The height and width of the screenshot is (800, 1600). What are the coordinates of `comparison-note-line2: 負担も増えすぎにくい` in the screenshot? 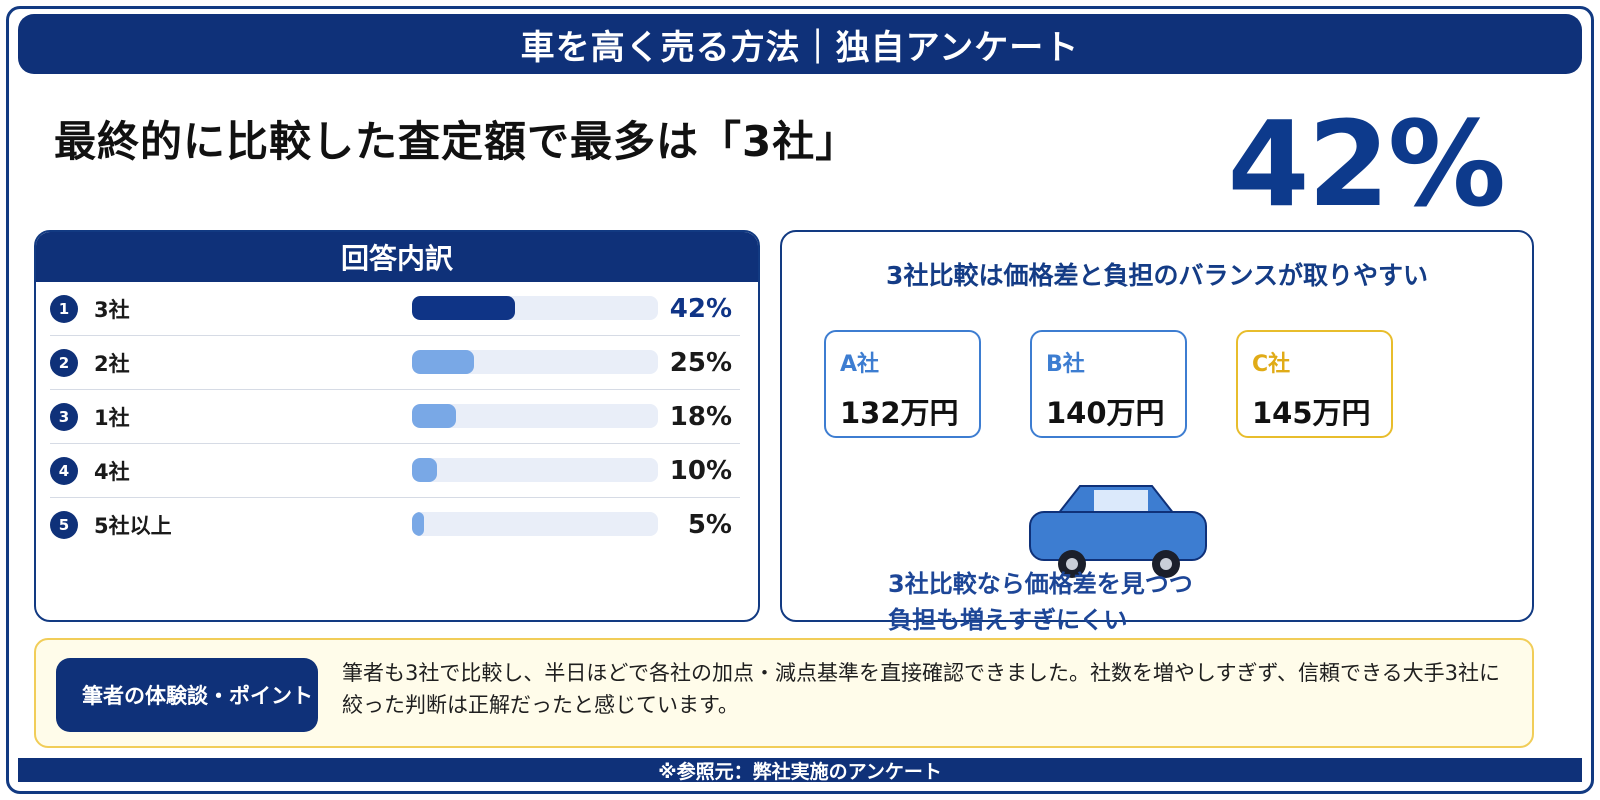 It's located at (1008, 620).